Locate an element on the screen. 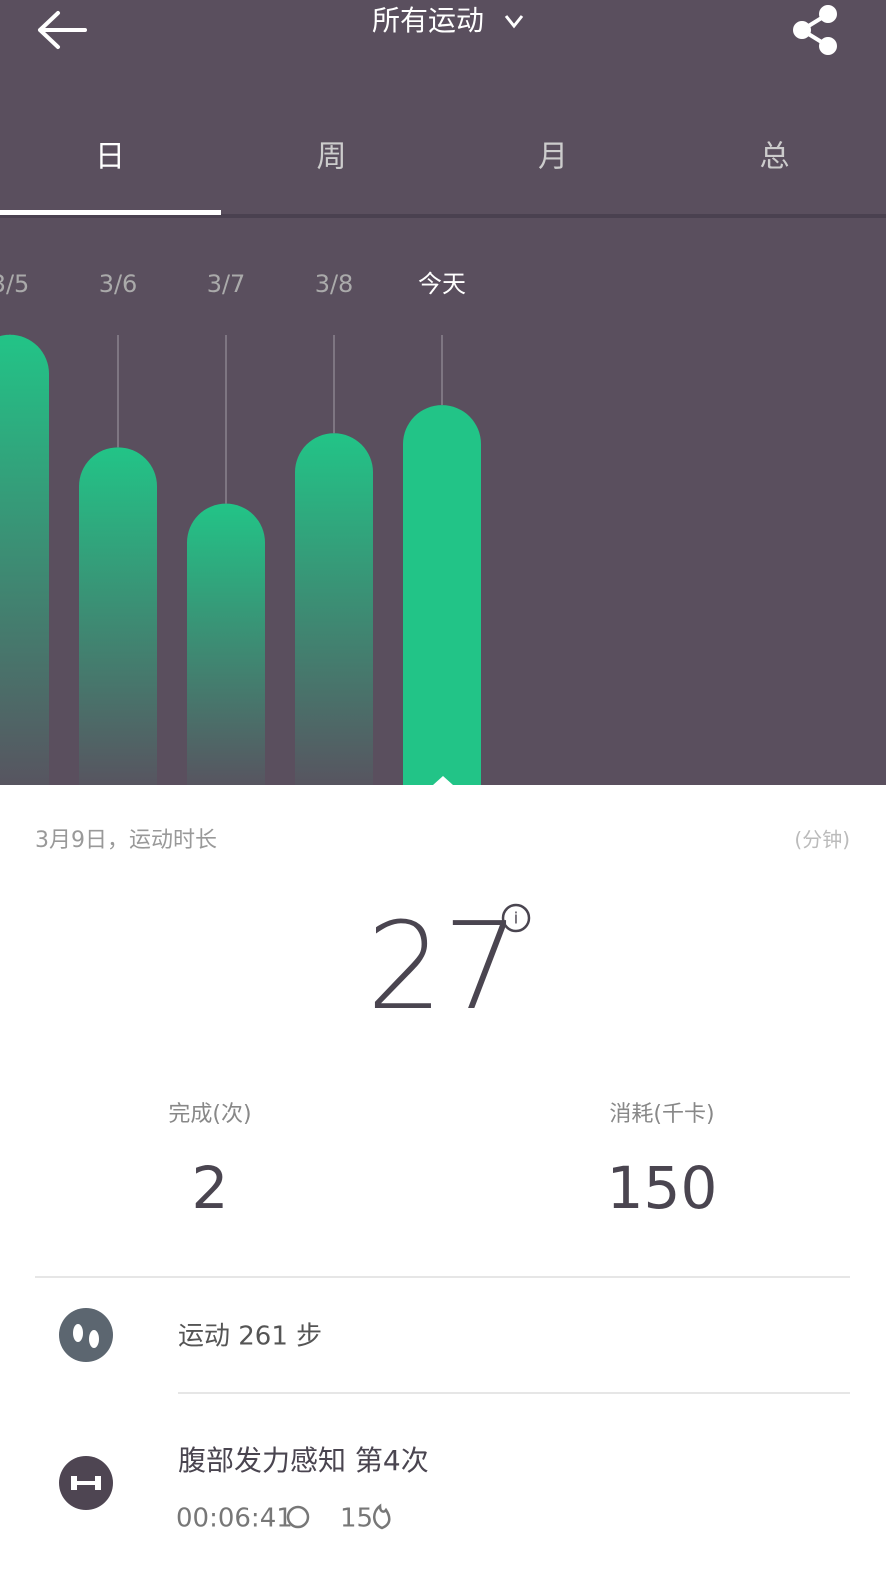 Image resolution: width=886 pixels, height=1573 pixels. tab: 周 is located at coordinates (332, 157).